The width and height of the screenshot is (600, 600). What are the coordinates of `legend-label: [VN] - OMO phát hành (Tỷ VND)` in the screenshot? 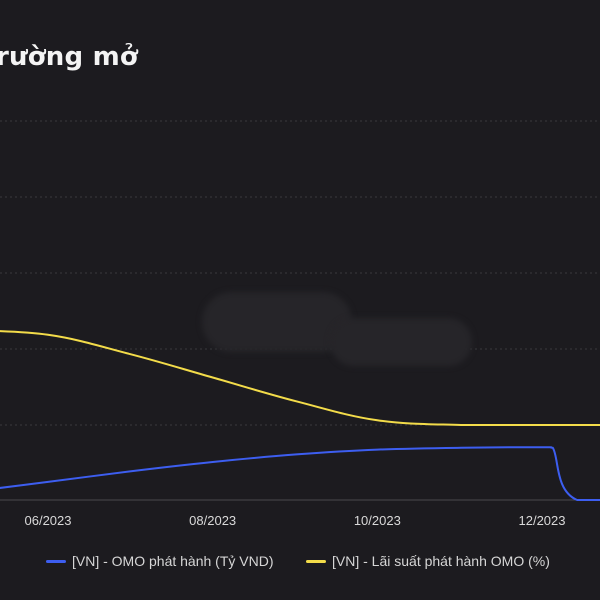 It's located at (173, 561).